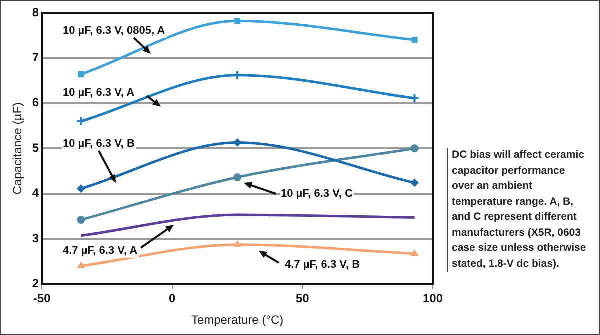 The width and height of the screenshot is (600, 335). I want to click on series-label: 10 µF, 6.3 V, C, so click(317, 194).